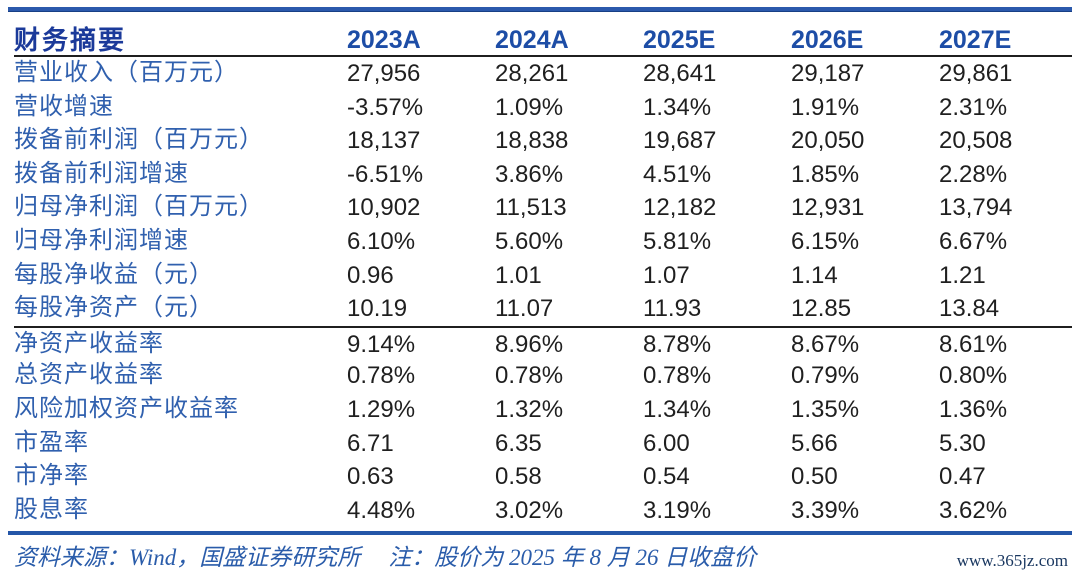  Describe the element at coordinates (139, 207) in the screenshot. I see `row-label: 归母净利润（百万元）` at that location.